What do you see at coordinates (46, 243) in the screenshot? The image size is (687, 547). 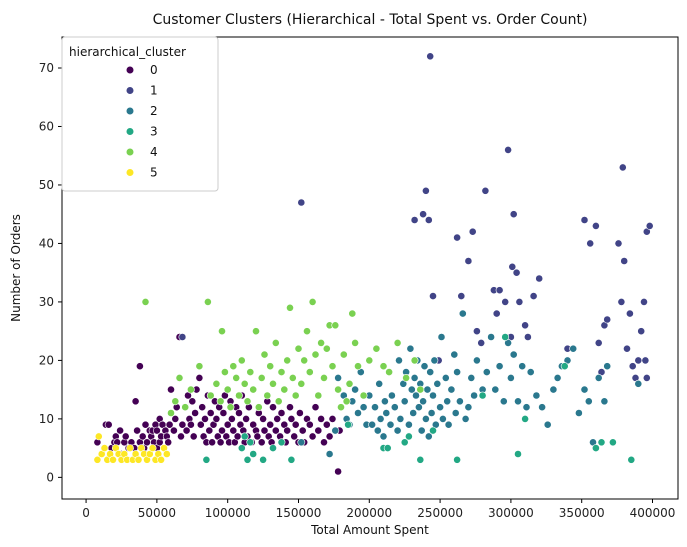 I see `y-tick-label: 40` at bounding box center [46, 243].